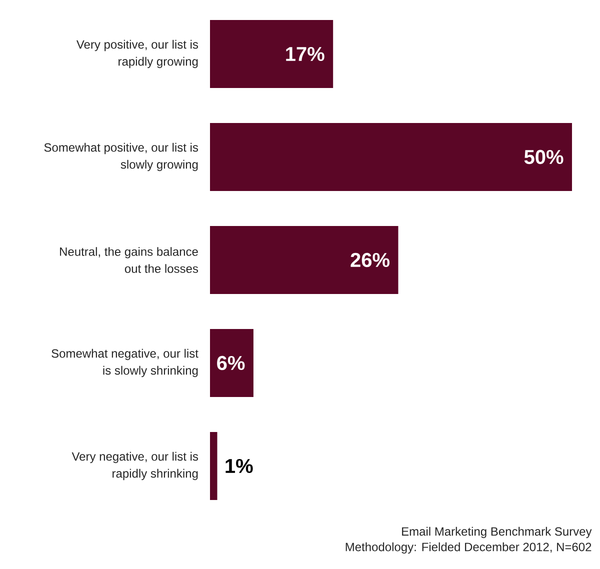  What do you see at coordinates (137, 54) in the screenshot?
I see `y-tick-label: Very positive, our list is rapidly growing` at bounding box center [137, 54].